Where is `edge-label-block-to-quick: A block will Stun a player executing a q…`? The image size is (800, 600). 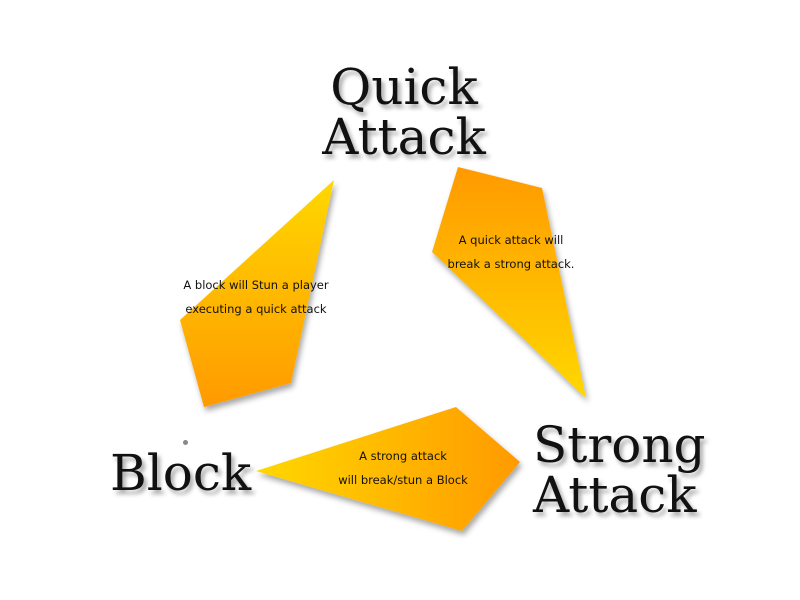
edge-label-block-to-quick: A block will Stun a player executing a q… is located at coordinates (256, 297).